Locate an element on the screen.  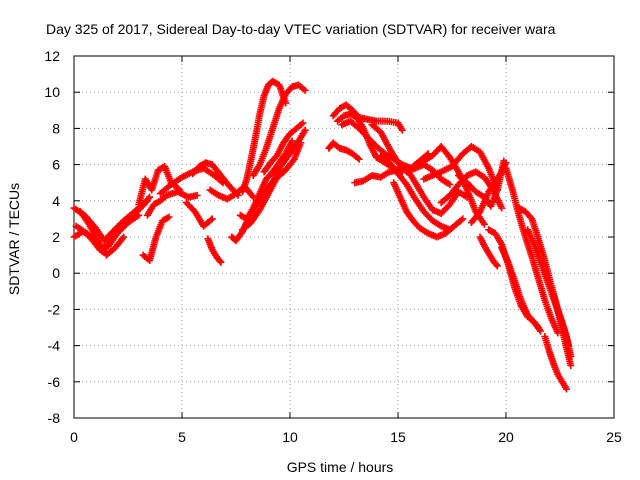
y-tick-label: 8 is located at coordinates (56, 128).